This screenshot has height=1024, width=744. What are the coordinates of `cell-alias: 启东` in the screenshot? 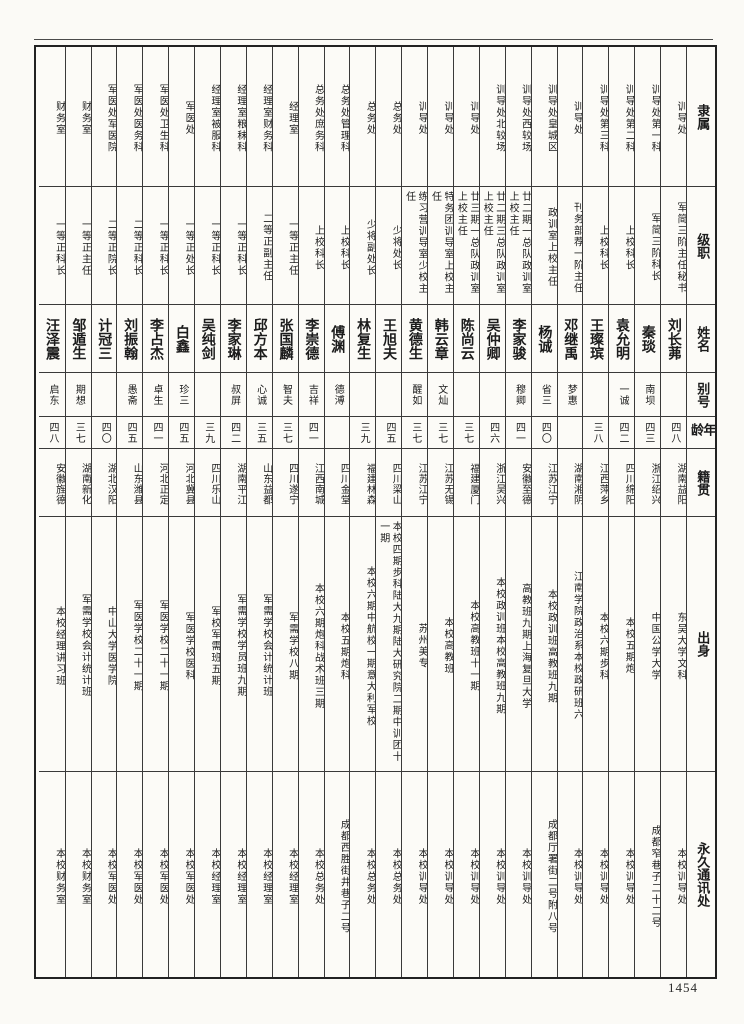 It's located at (51, 395).